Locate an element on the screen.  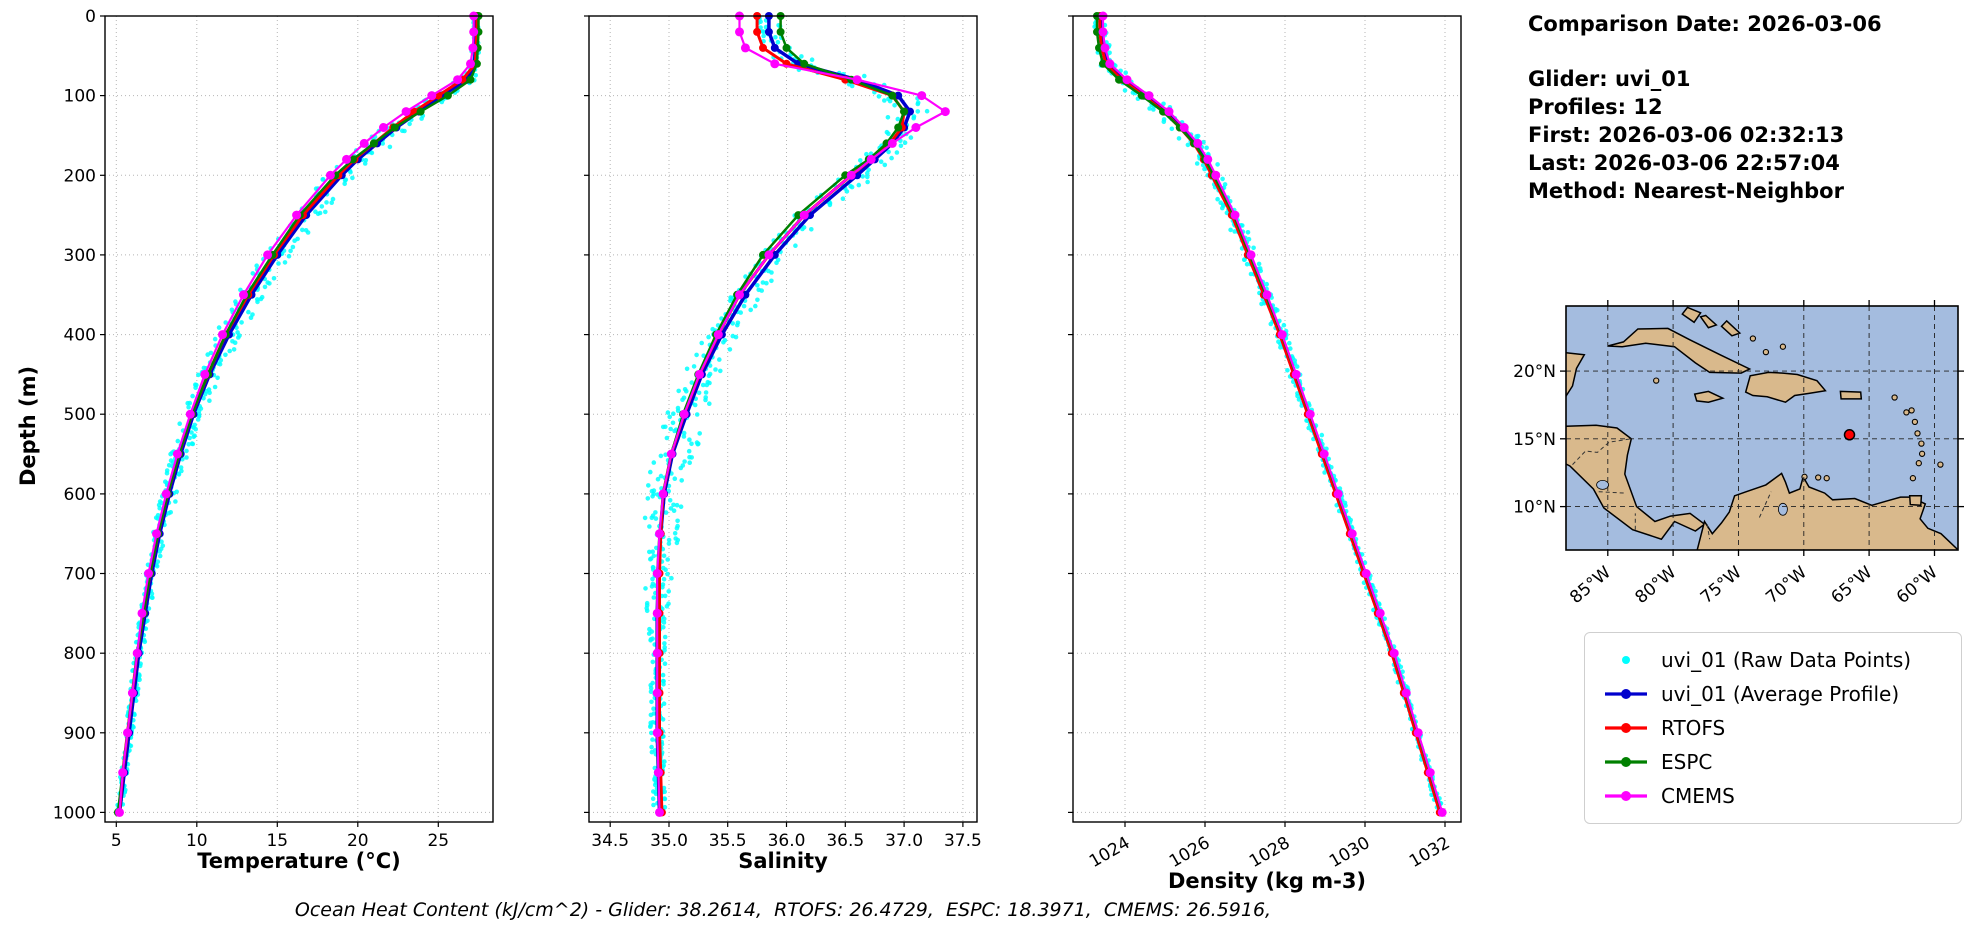
svg-text: 1000 is located at coordinates (74, 813).